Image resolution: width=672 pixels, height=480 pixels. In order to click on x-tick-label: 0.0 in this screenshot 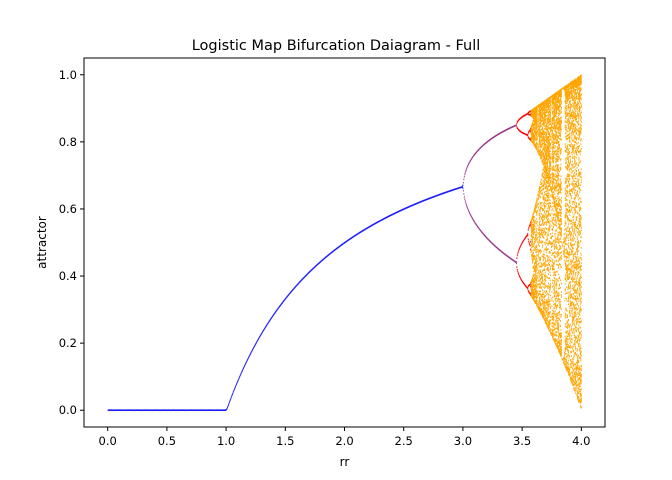, I will do `click(108, 441)`.